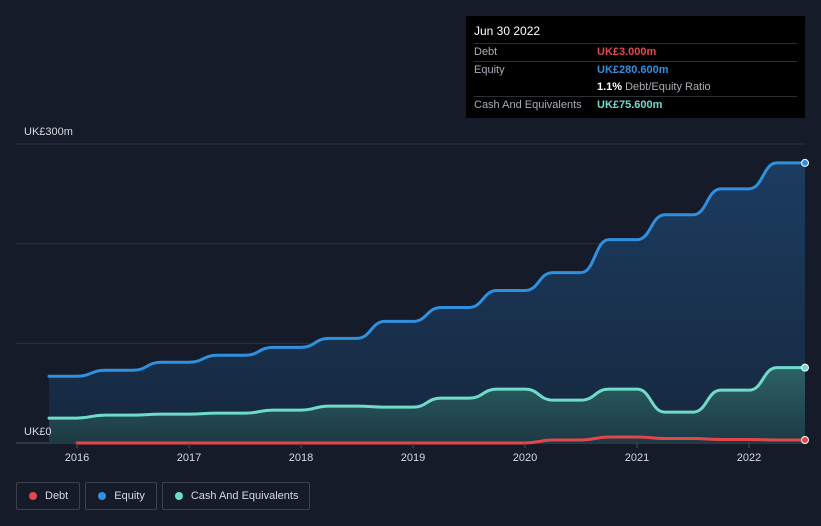 The height and width of the screenshot is (526, 821). Describe the element at coordinates (129, 496) in the screenshot. I see `legend-label: Equity` at that location.